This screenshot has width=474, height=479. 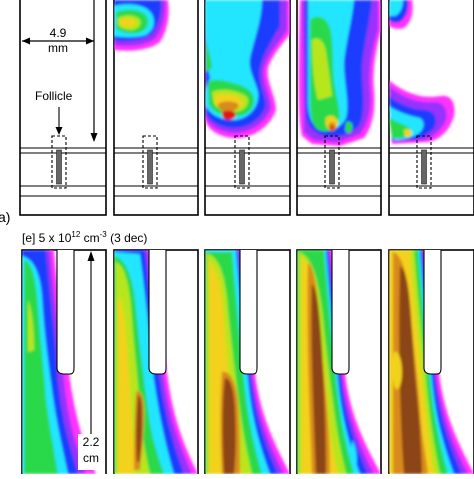 What do you see at coordinates (59, 167) in the screenshot?
I see `follicle-hair` at bounding box center [59, 167].